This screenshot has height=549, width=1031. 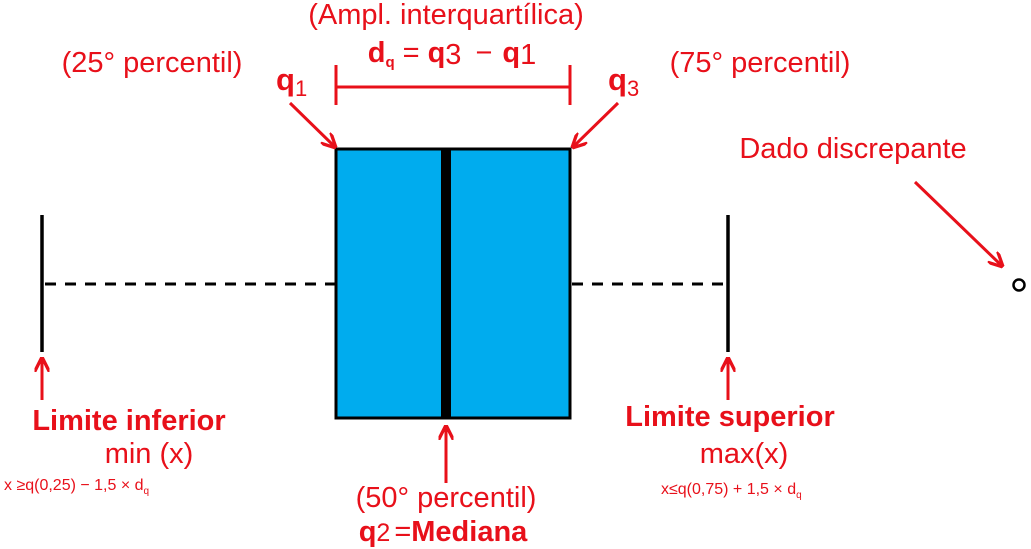 I want to click on lower-limit-formula: x ≥q(0,25) − 1,5 × dq, so click(x=76, y=487).